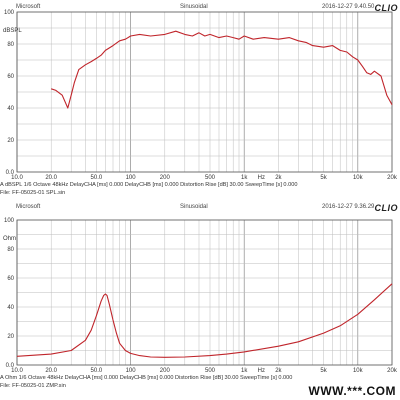 This screenshot has width=400, height=400. I want to click on header-timestamp: 2016-12-27 9.36.29, so click(348, 207).